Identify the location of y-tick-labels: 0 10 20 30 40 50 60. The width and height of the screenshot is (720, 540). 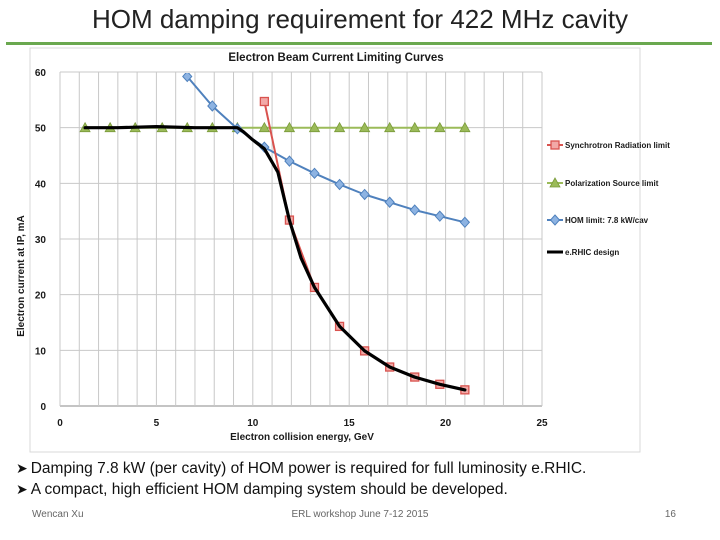
(41, 240).